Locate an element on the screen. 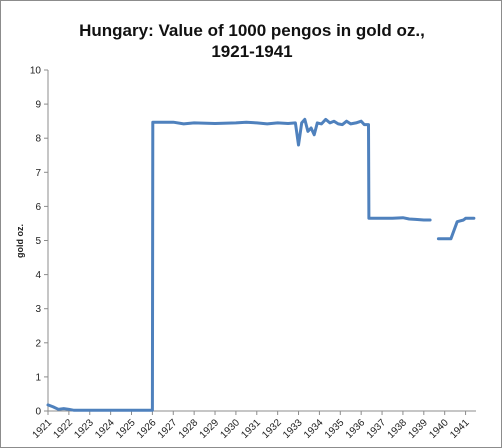 Image resolution: width=502 pixels, height=448 pixels. x-tick-label: 1929 is located at coordinates (210, 429).